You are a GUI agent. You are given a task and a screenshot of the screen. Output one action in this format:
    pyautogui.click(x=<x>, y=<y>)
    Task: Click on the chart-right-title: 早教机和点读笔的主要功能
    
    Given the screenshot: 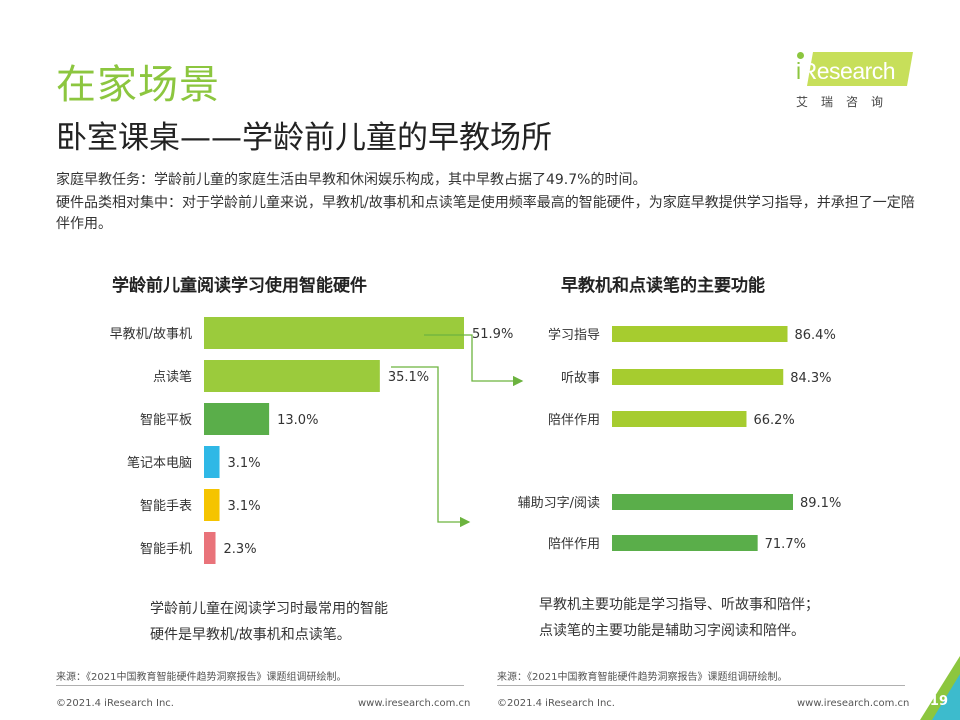 What is the action you would take?
    pyautogui.click(x=663, y=286)
    